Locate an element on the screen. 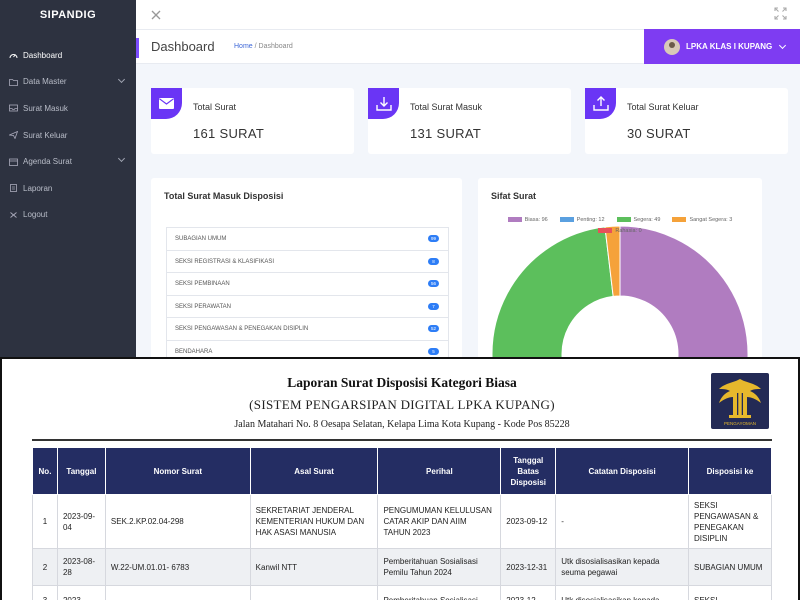 The width and height of the screenshot is (800, 600). legend-label: Biasa: 96 is located at coordinates (536, 219).